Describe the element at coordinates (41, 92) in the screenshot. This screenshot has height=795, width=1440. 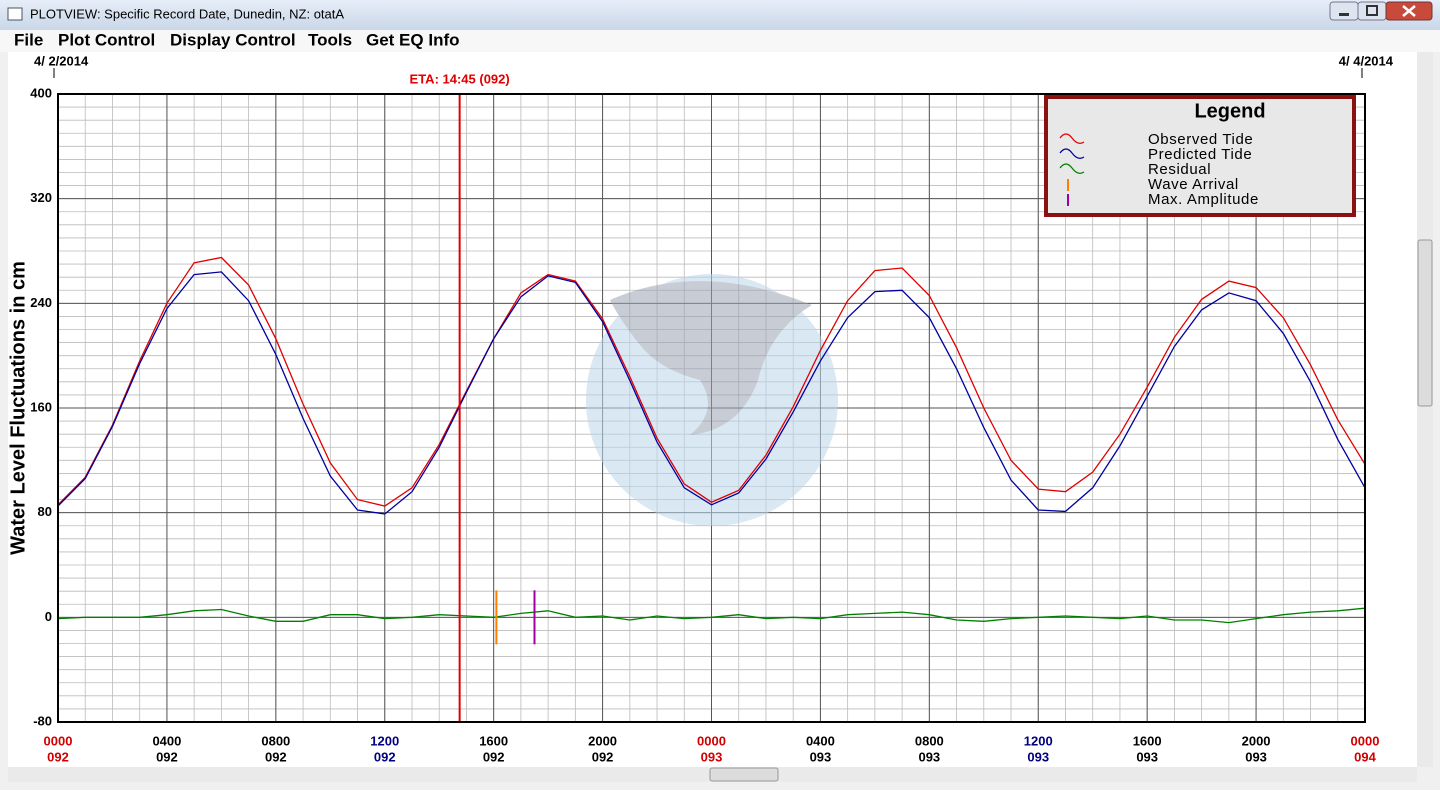
I see `y-tick-label: 400` at that location.